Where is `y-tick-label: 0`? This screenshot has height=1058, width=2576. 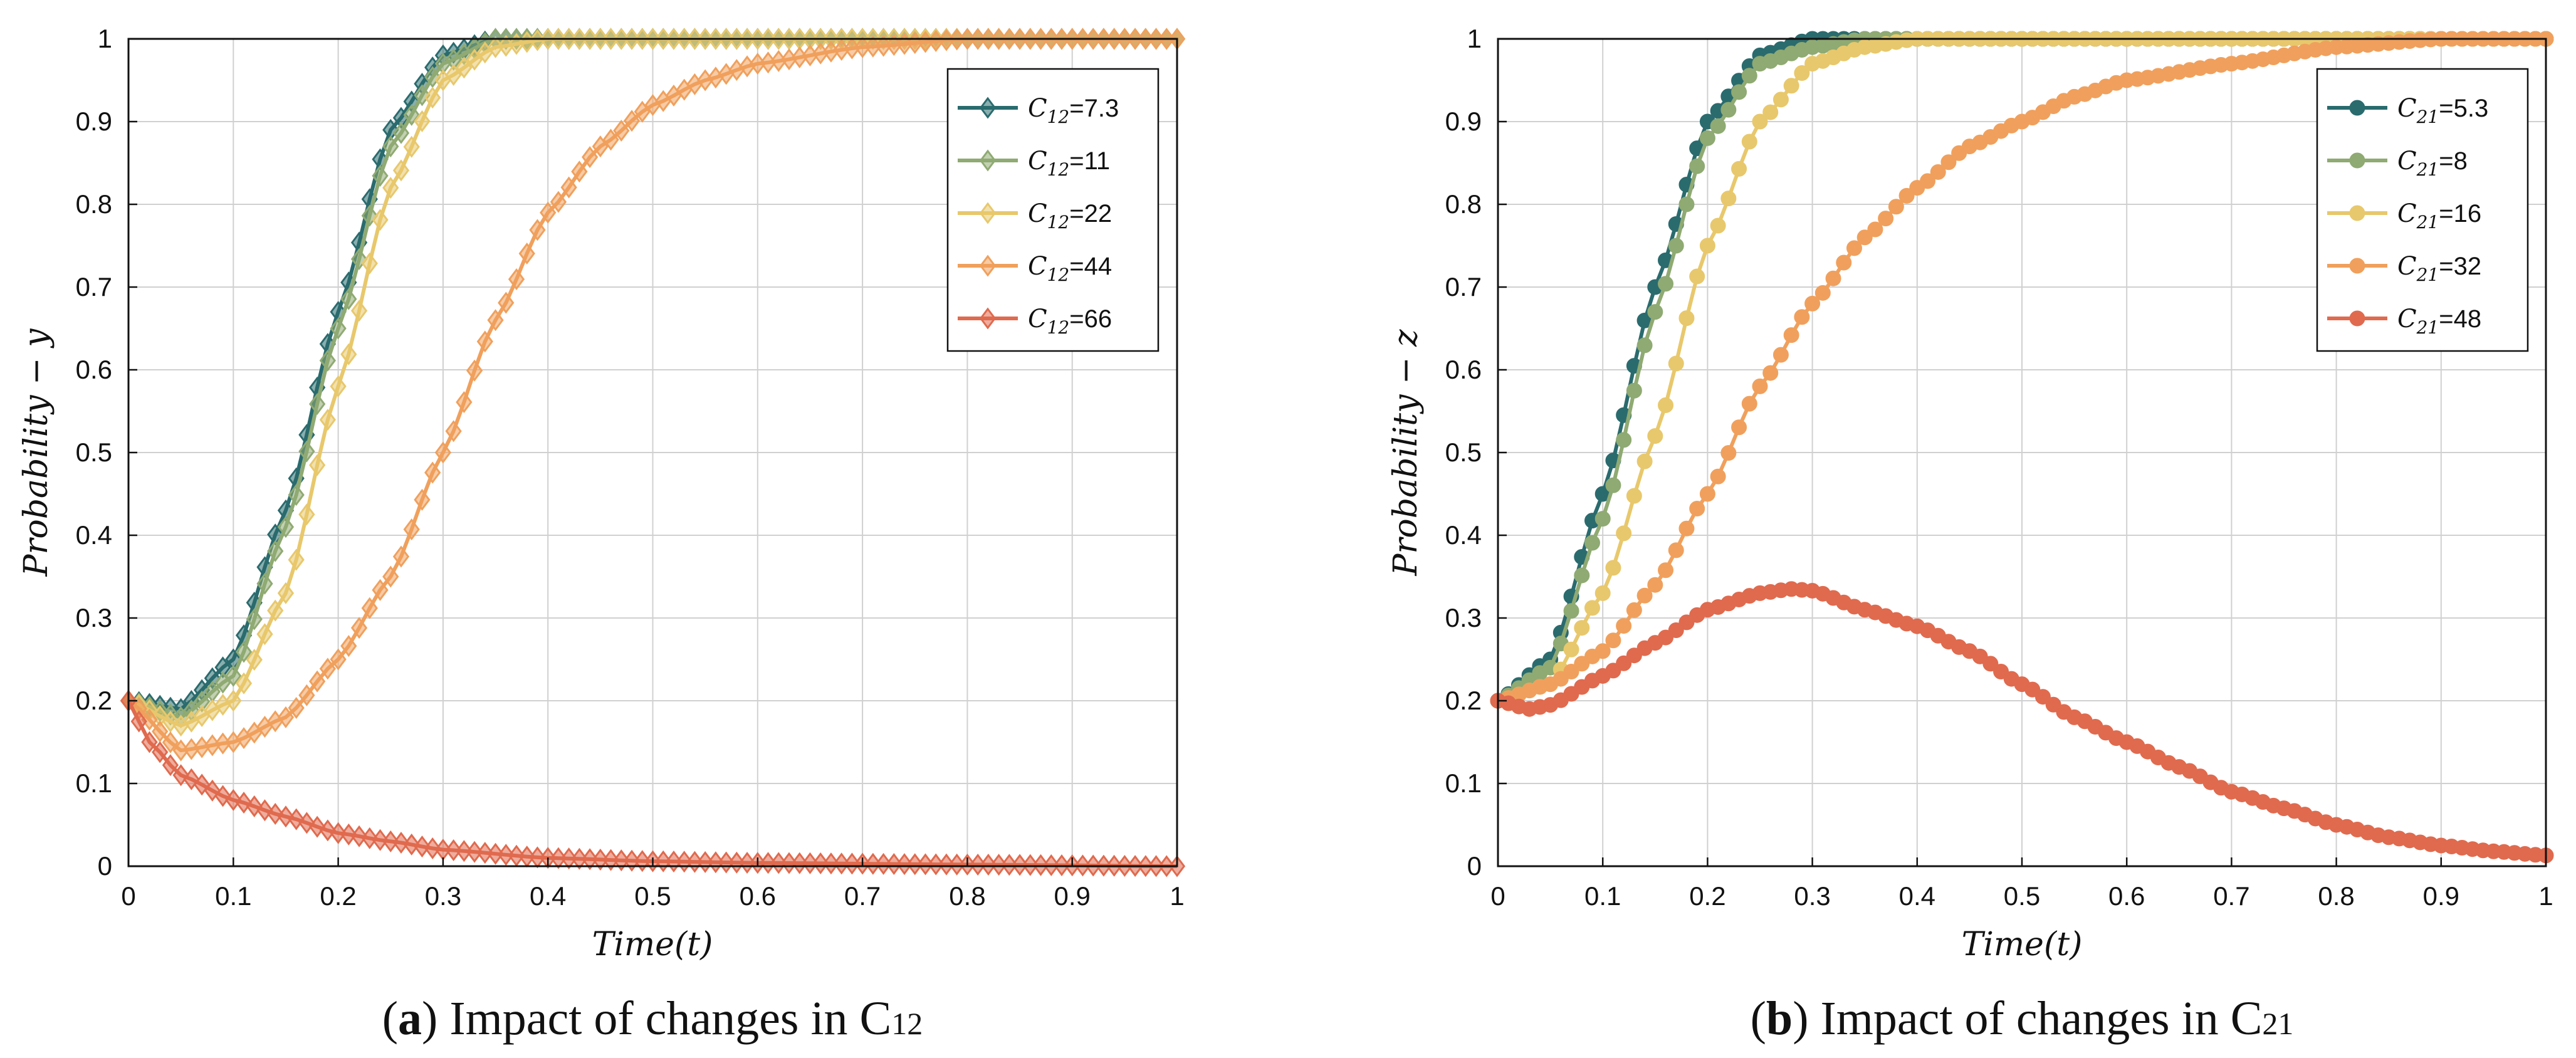
y-tick-label: 0 is located at coordinates (1474, 866).